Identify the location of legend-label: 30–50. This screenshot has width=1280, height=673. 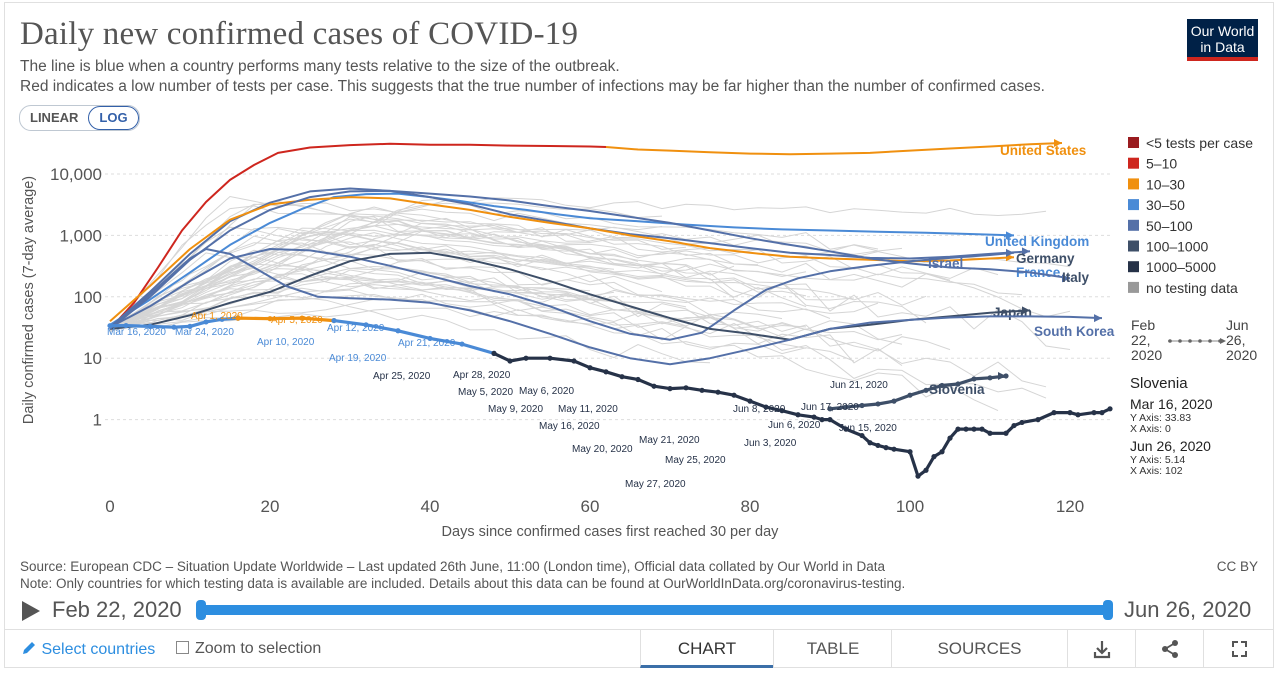
(1165, 205).